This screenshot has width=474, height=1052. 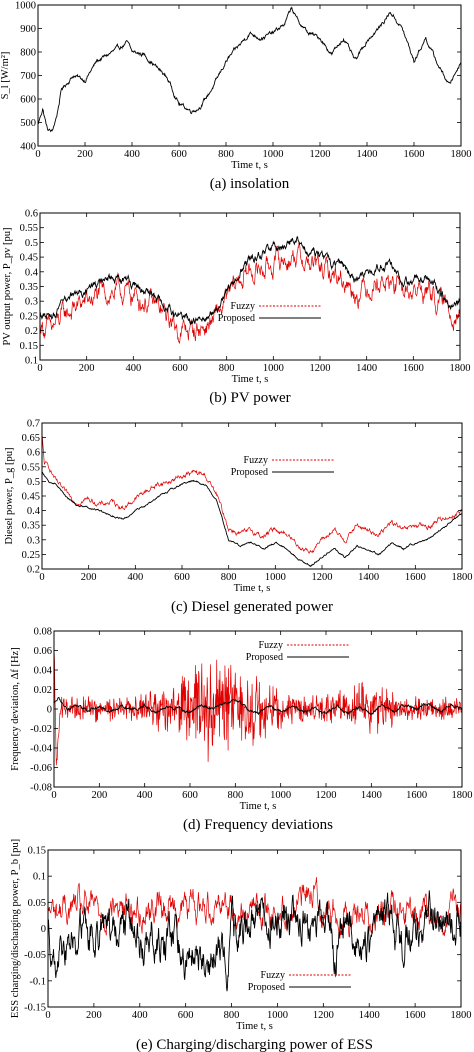 I want to click on plot-frame, so click(x=249, y=75).